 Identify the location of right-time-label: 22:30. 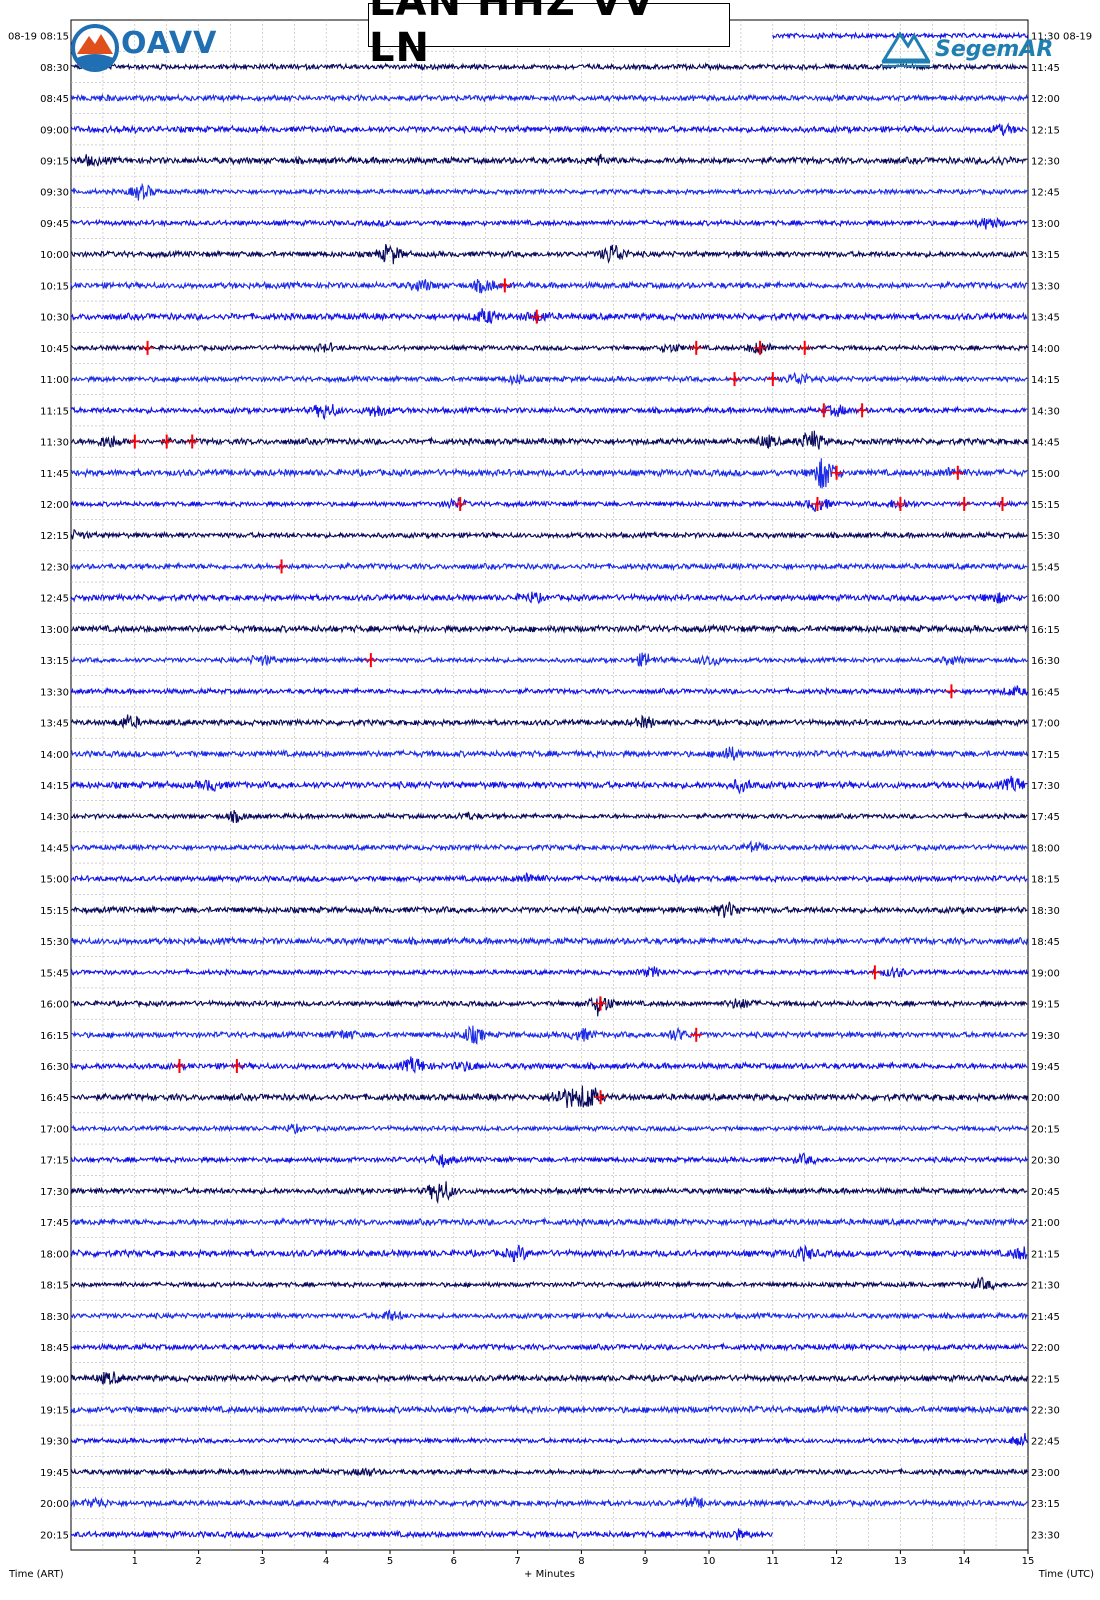
(1045, 1410).